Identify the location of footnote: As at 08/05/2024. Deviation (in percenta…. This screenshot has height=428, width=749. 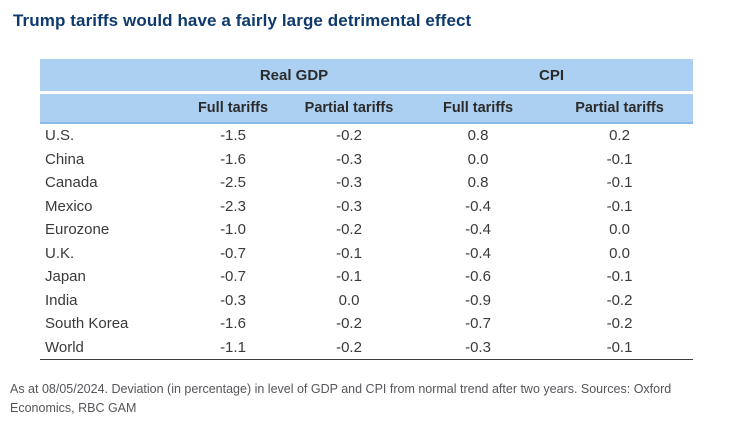
(341, 398).